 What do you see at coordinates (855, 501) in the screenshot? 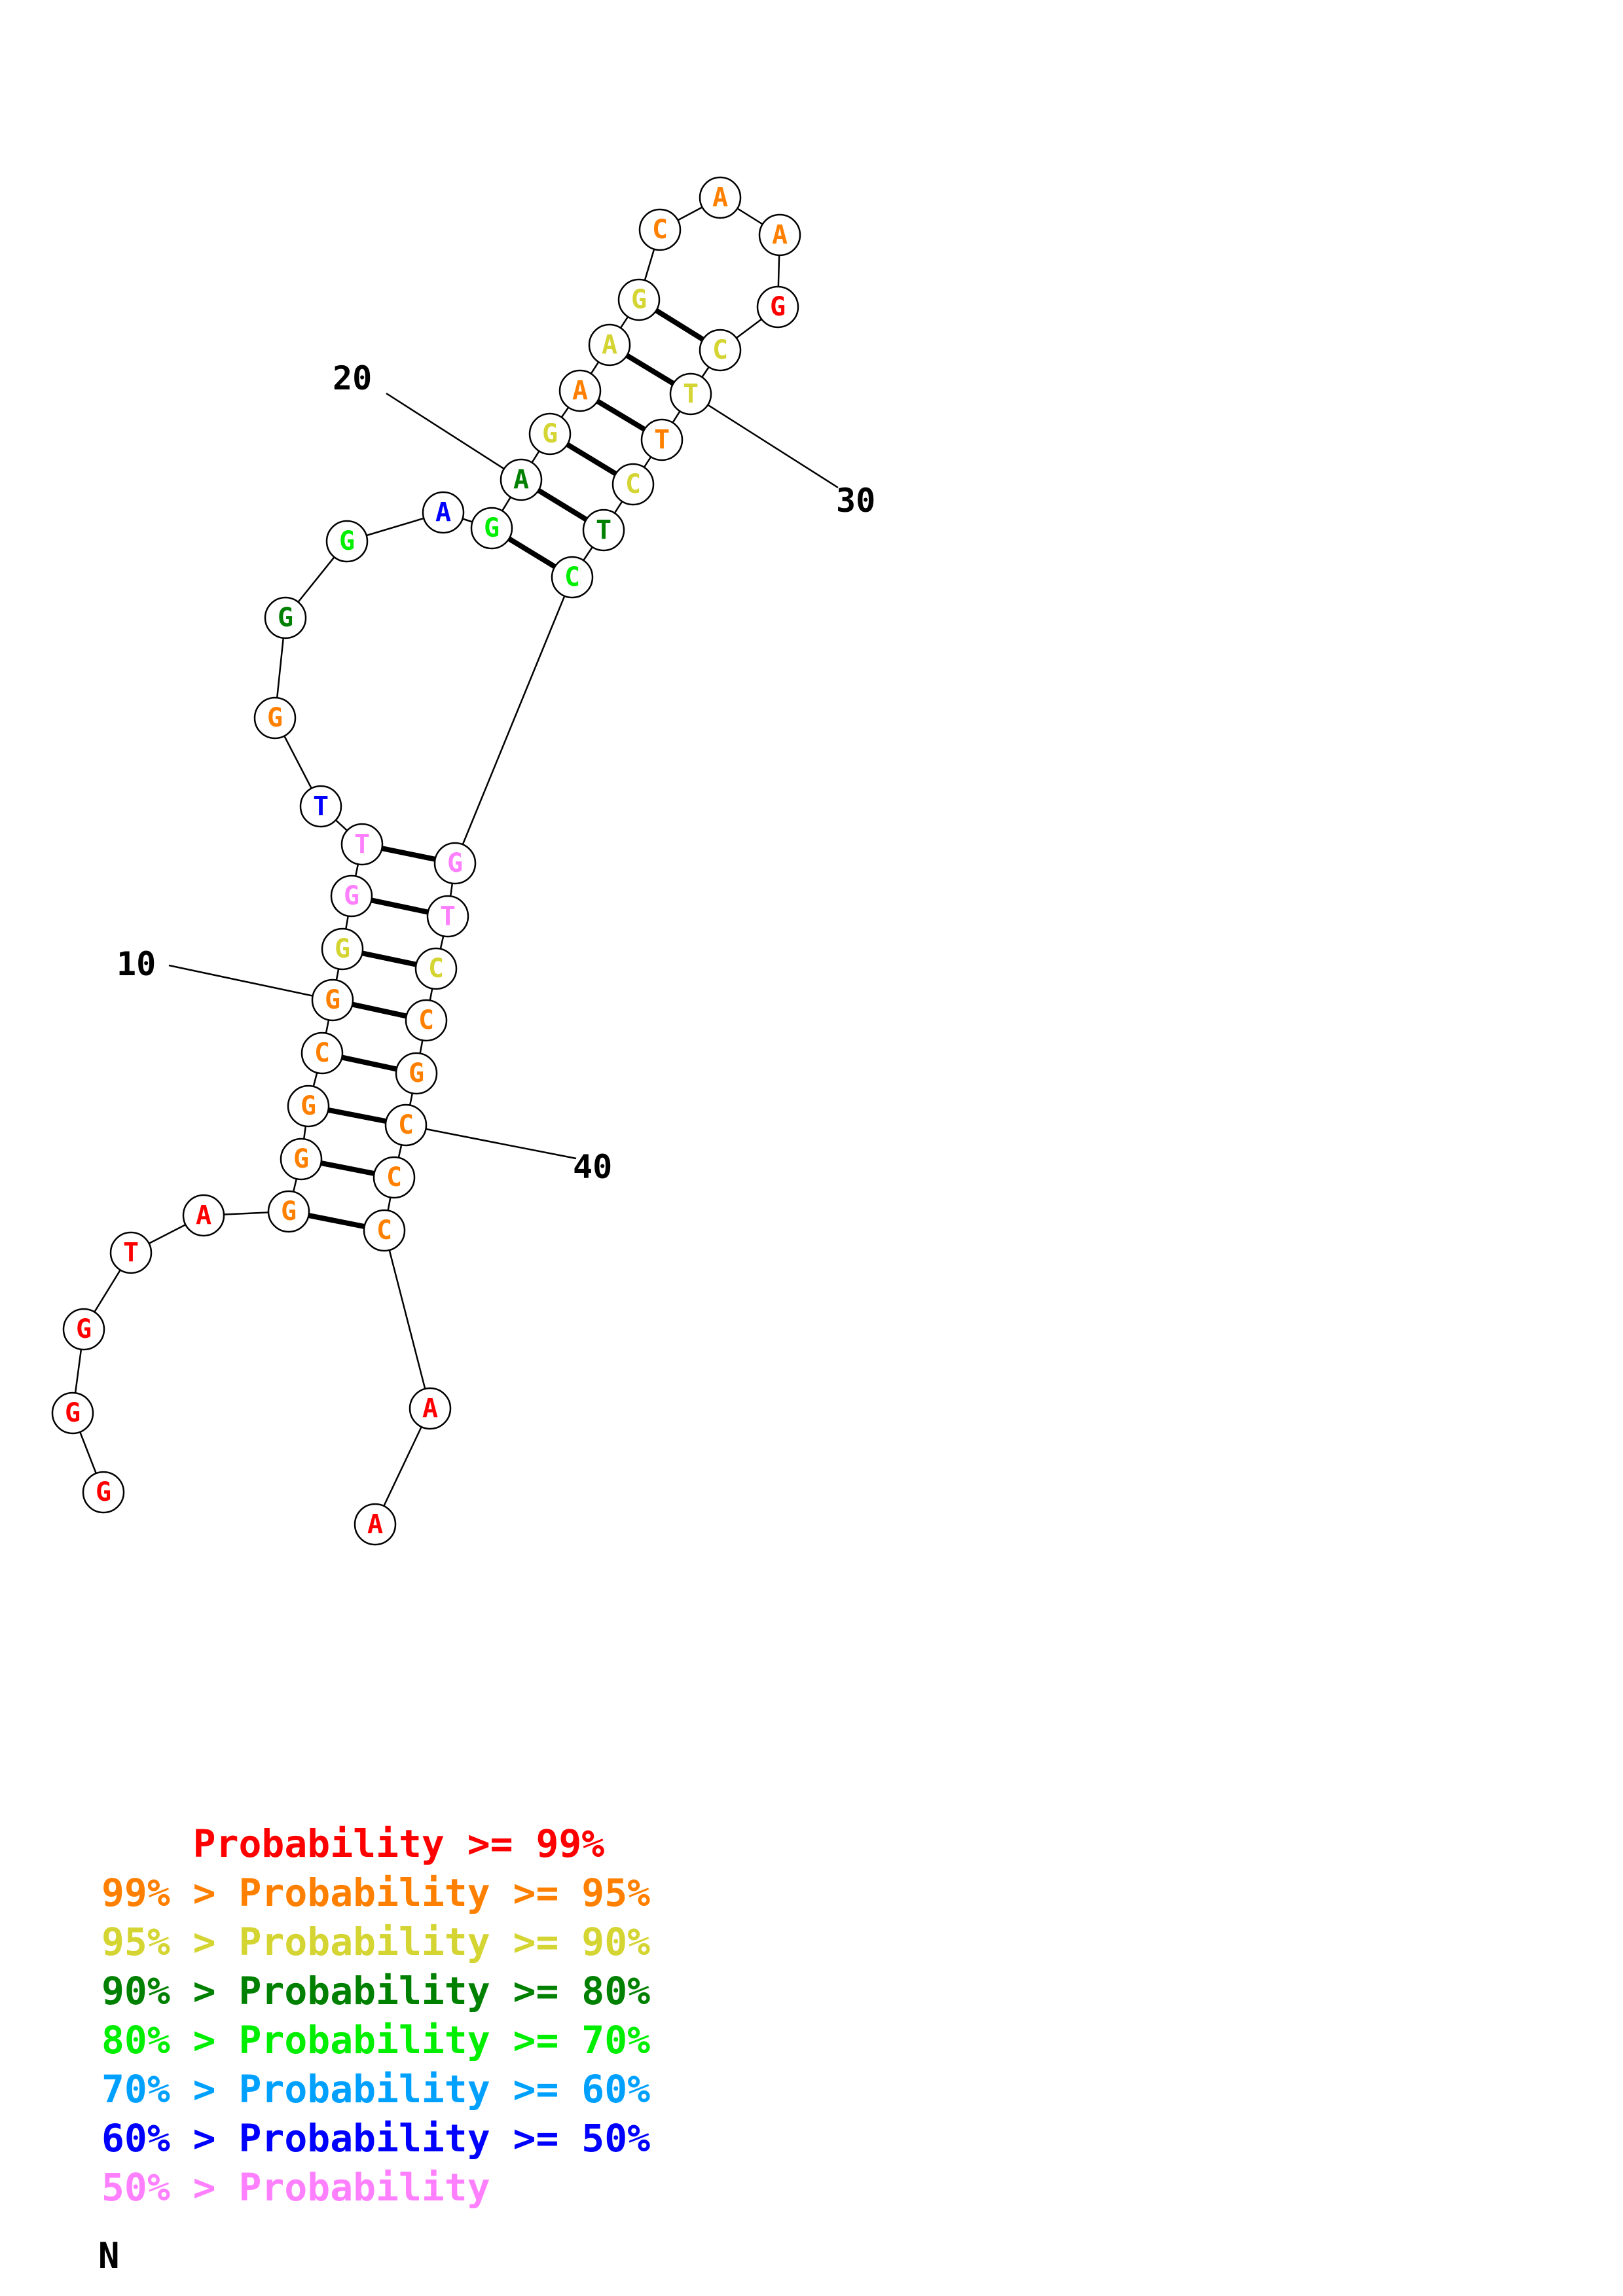
I see `position-label-30: 30` at bounding box center [855, 501].